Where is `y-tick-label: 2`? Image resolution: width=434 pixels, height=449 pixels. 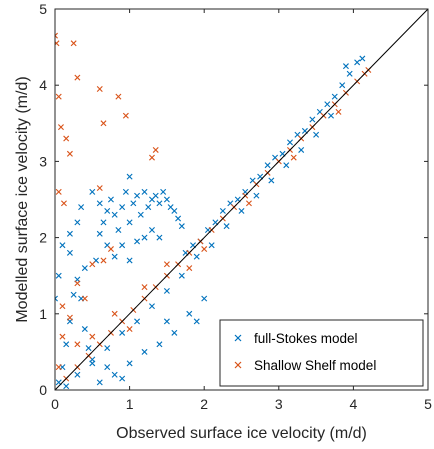
y-tick-label: 2 is located at coordinates (43, 238).